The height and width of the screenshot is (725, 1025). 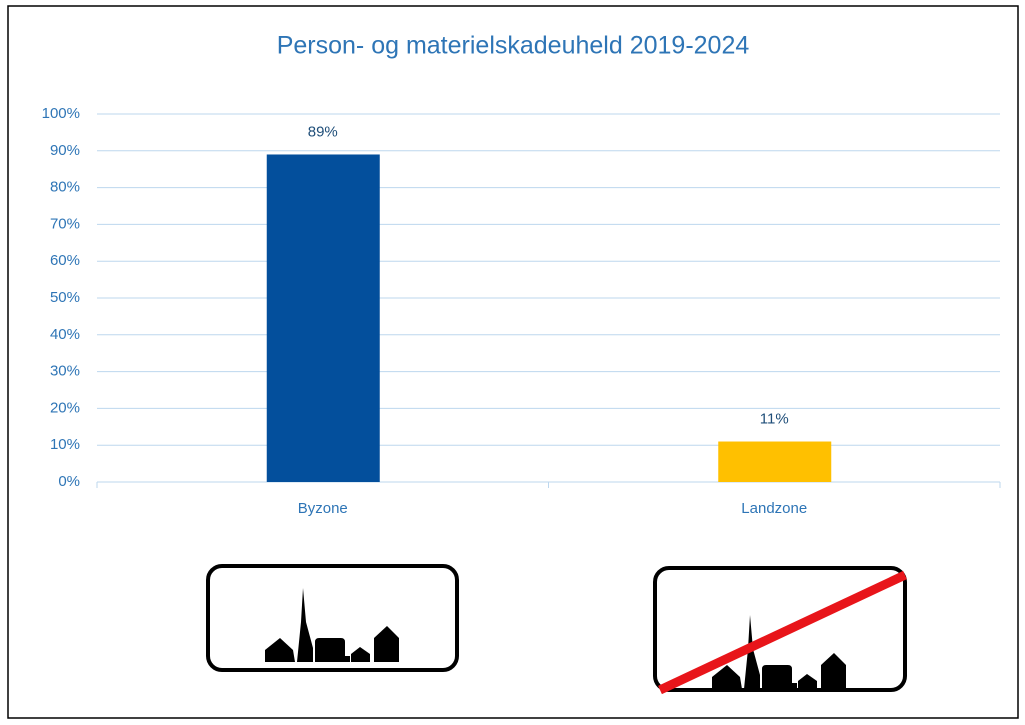 What do you see at coordinates (65, 297) in the screenshot?
I see `y-tick-label: 50%` at bounding box center [65, 297].